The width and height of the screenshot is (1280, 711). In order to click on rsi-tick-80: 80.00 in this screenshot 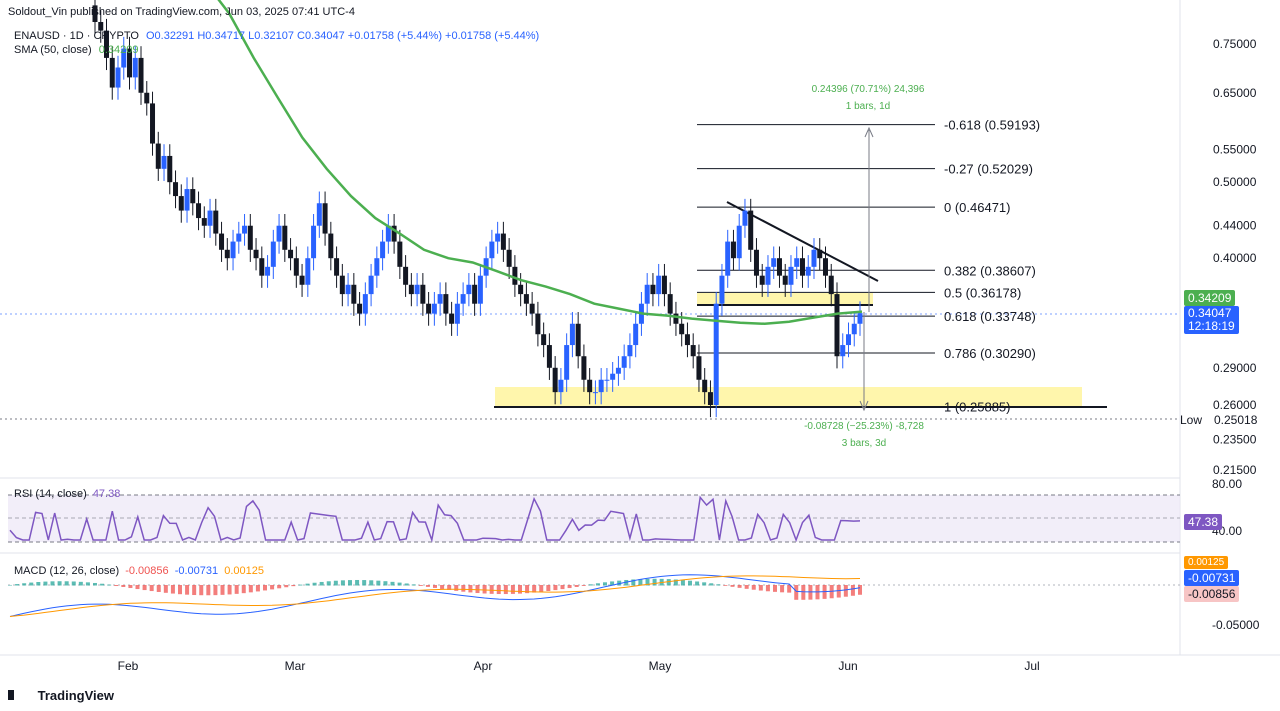, I will do `click(1227, 484)`.